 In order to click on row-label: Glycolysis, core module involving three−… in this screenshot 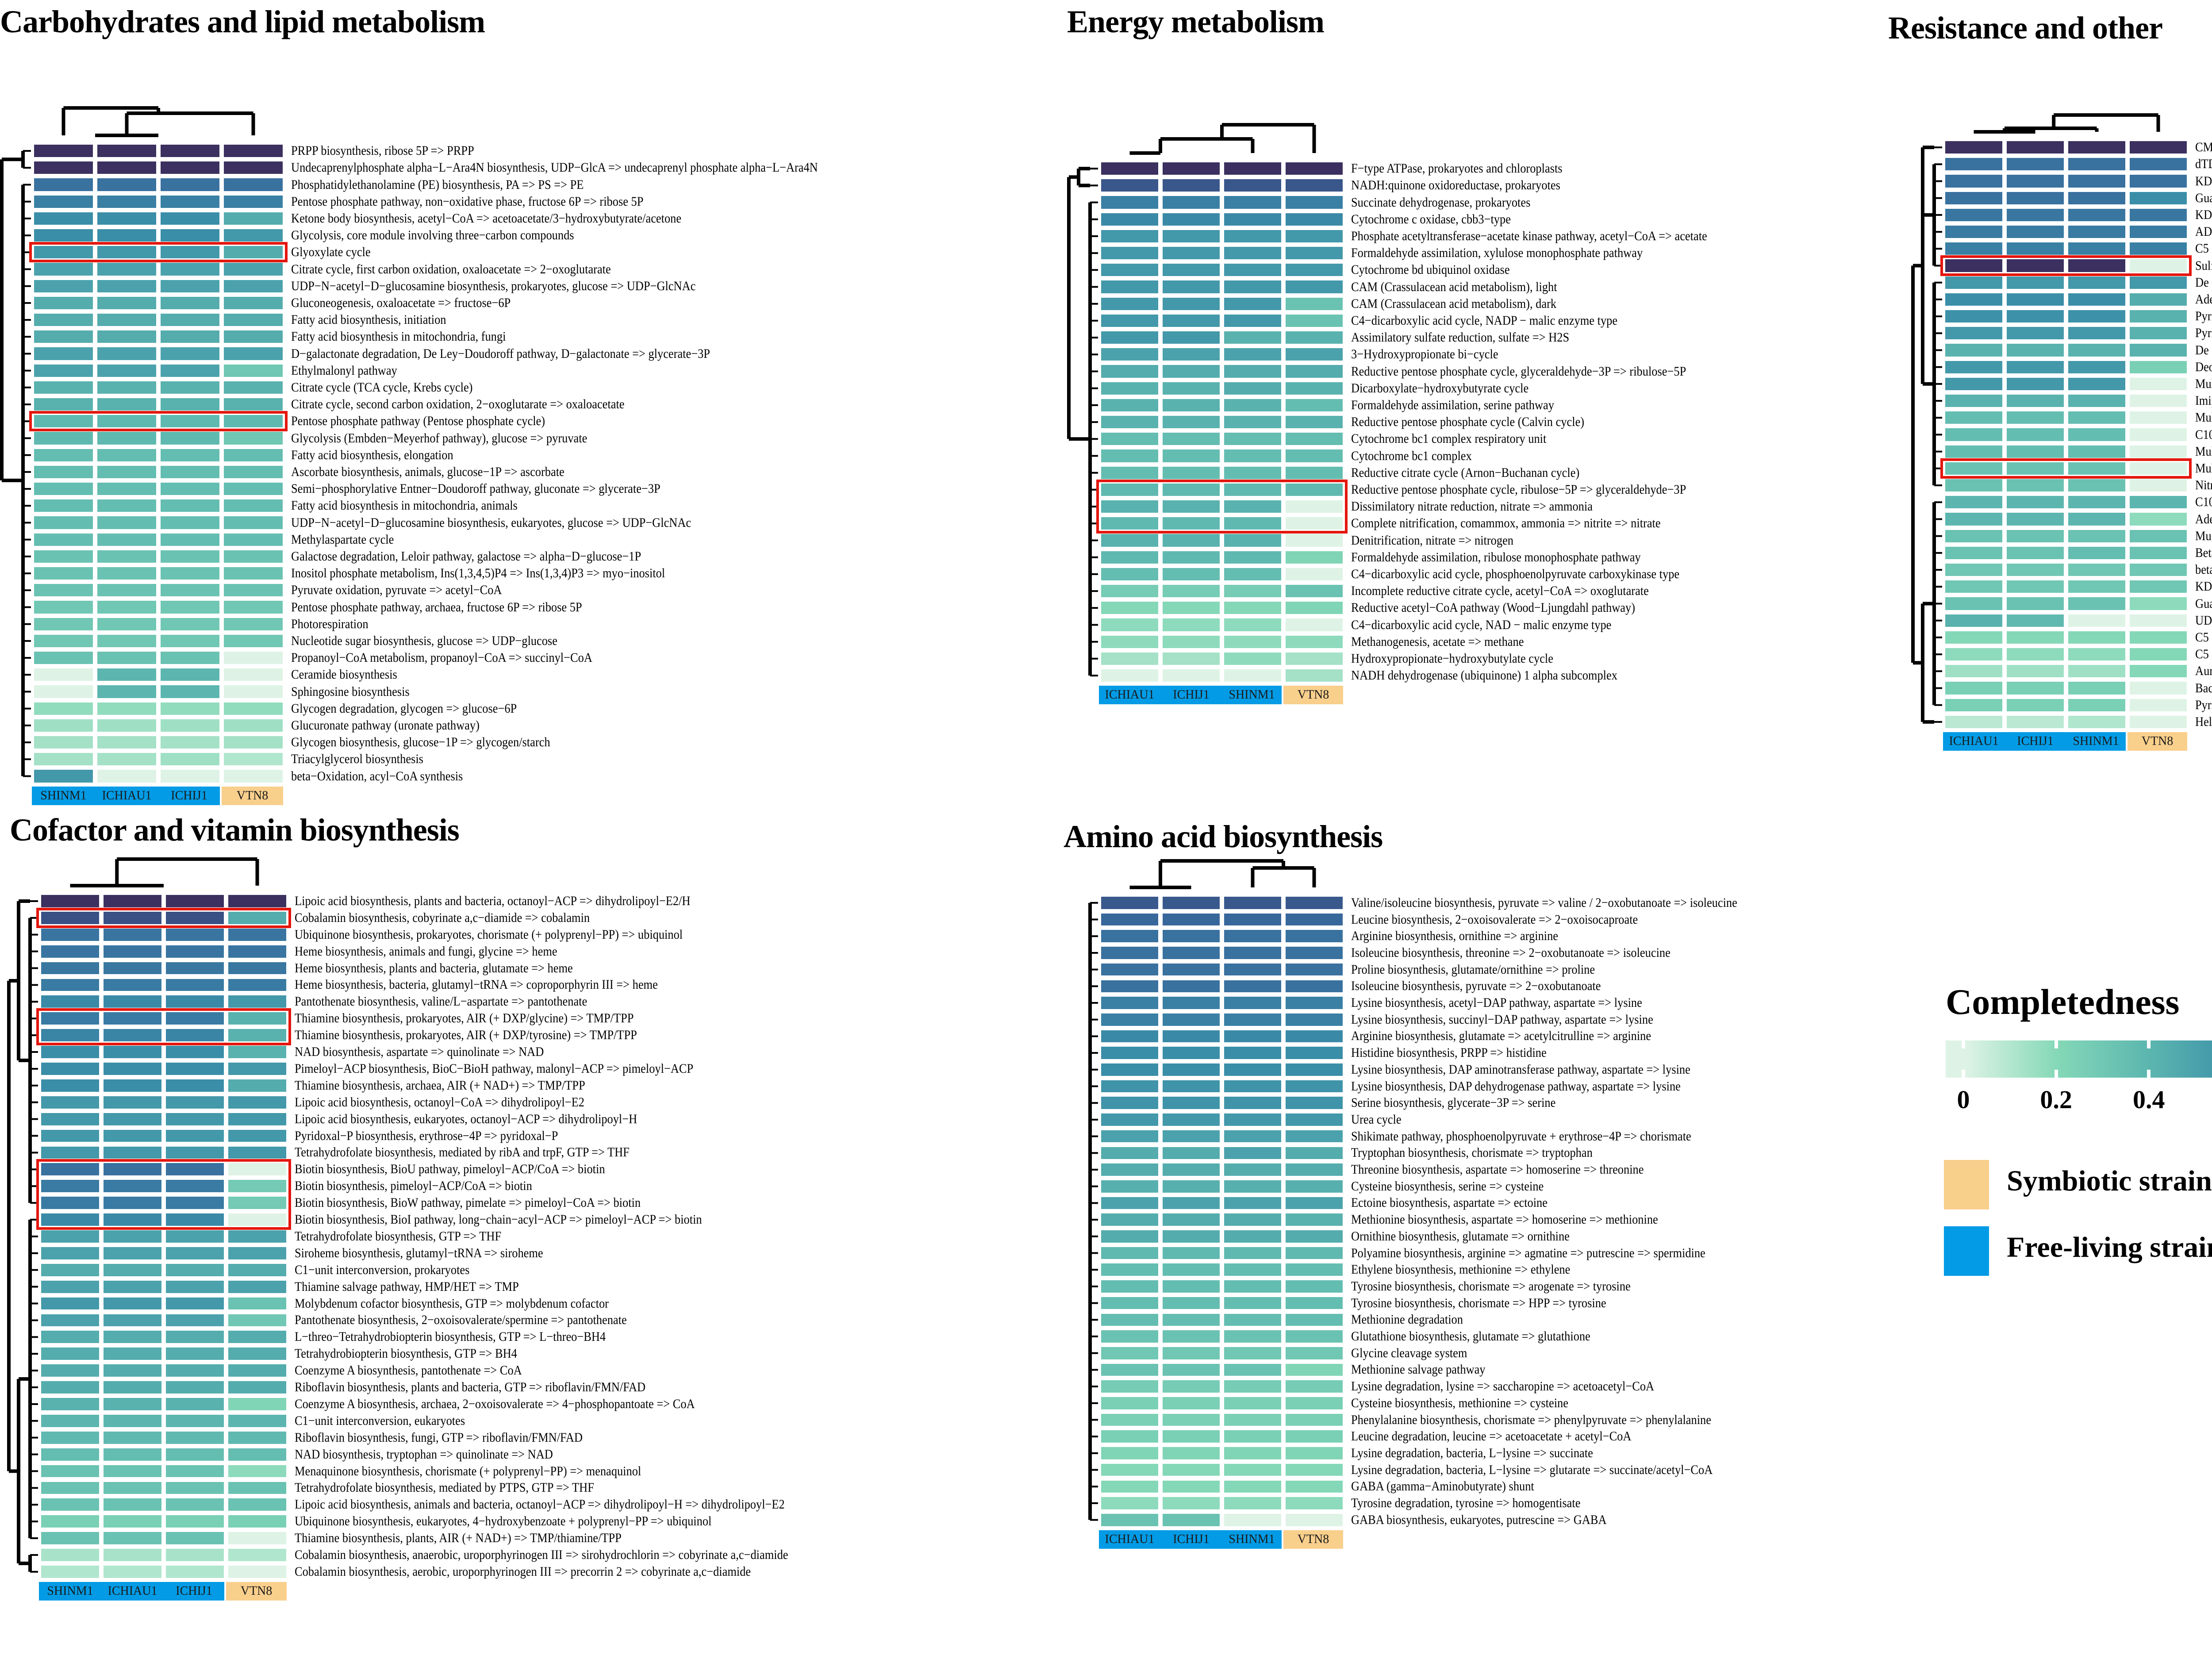, I will do `click(433, 235)`.